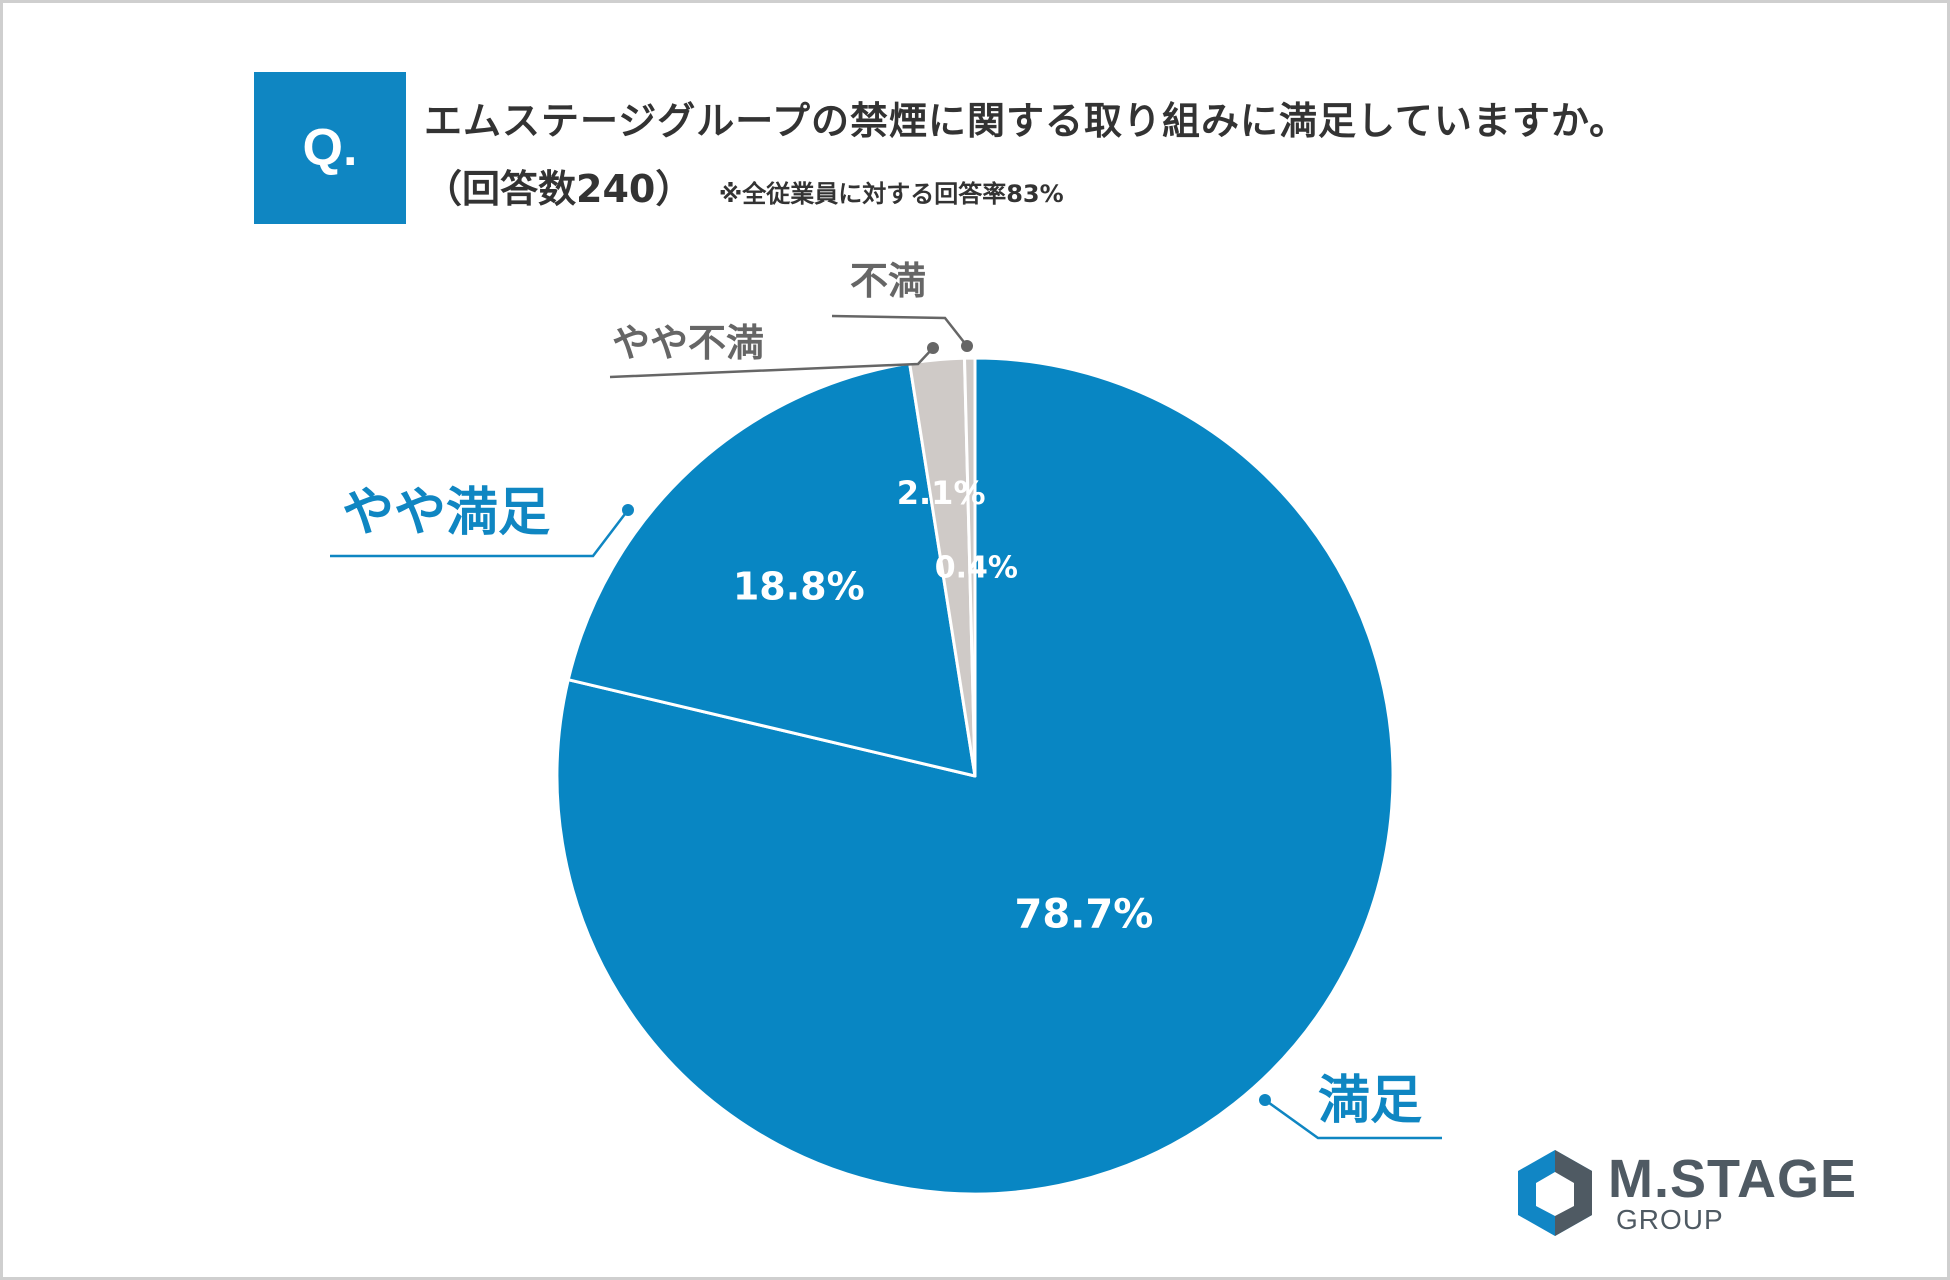 This screenshot has width=1950, height=1280. What do you see at coordinates (559, 189) in the screenshot?
I see `response-count: （回答数240）` at bounding box center [559, 189].